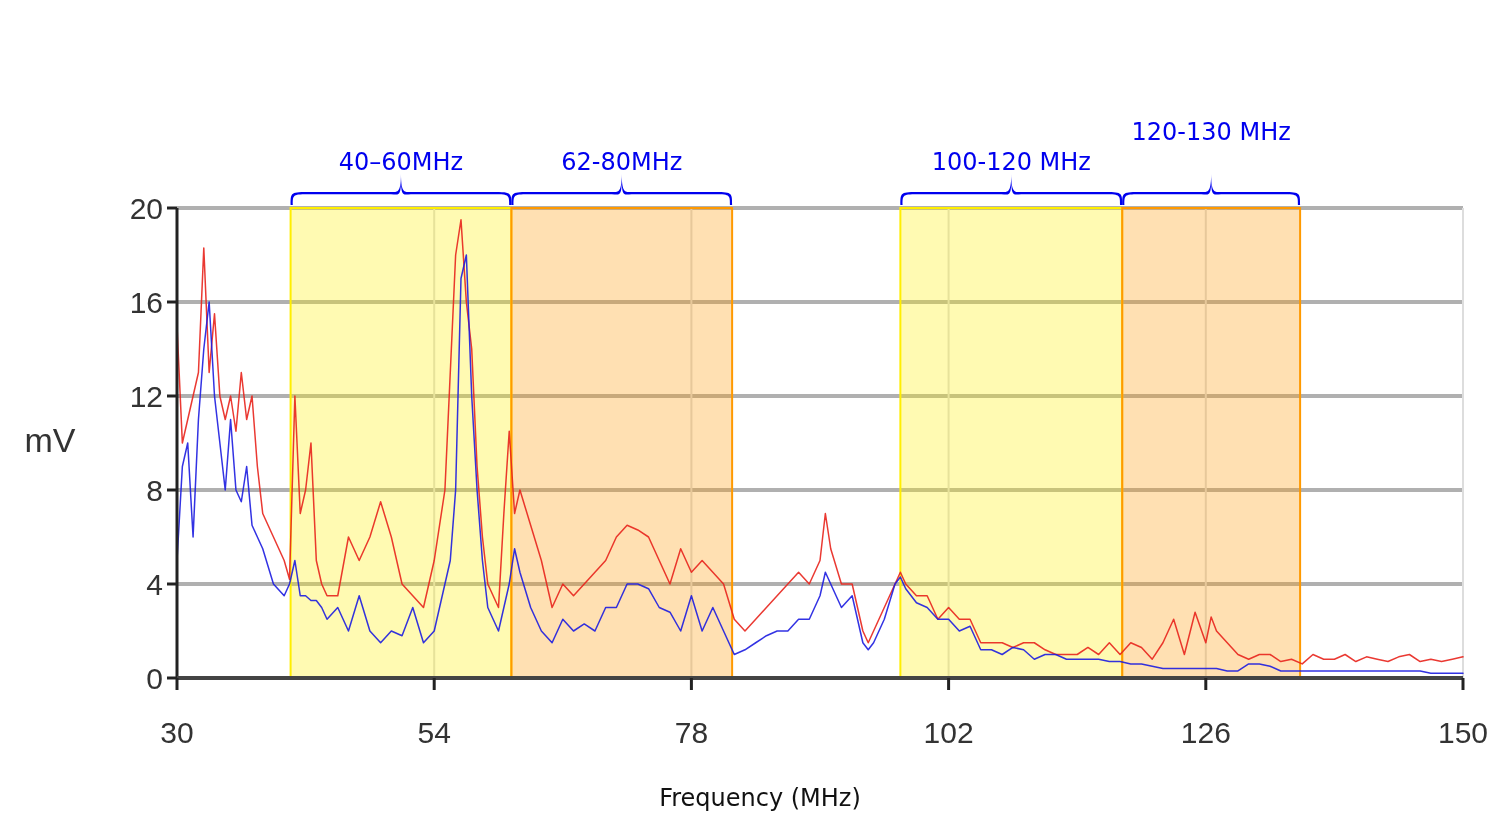  What do you see at coordinates (622, 162) in the screenshot?
I see `band-label: 62-80MHz` at bounding box center [622, 162].